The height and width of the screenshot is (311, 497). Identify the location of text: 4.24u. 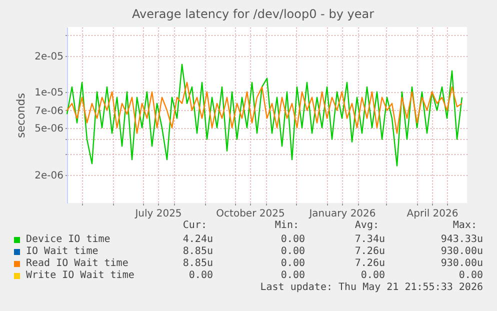
(197, 239).